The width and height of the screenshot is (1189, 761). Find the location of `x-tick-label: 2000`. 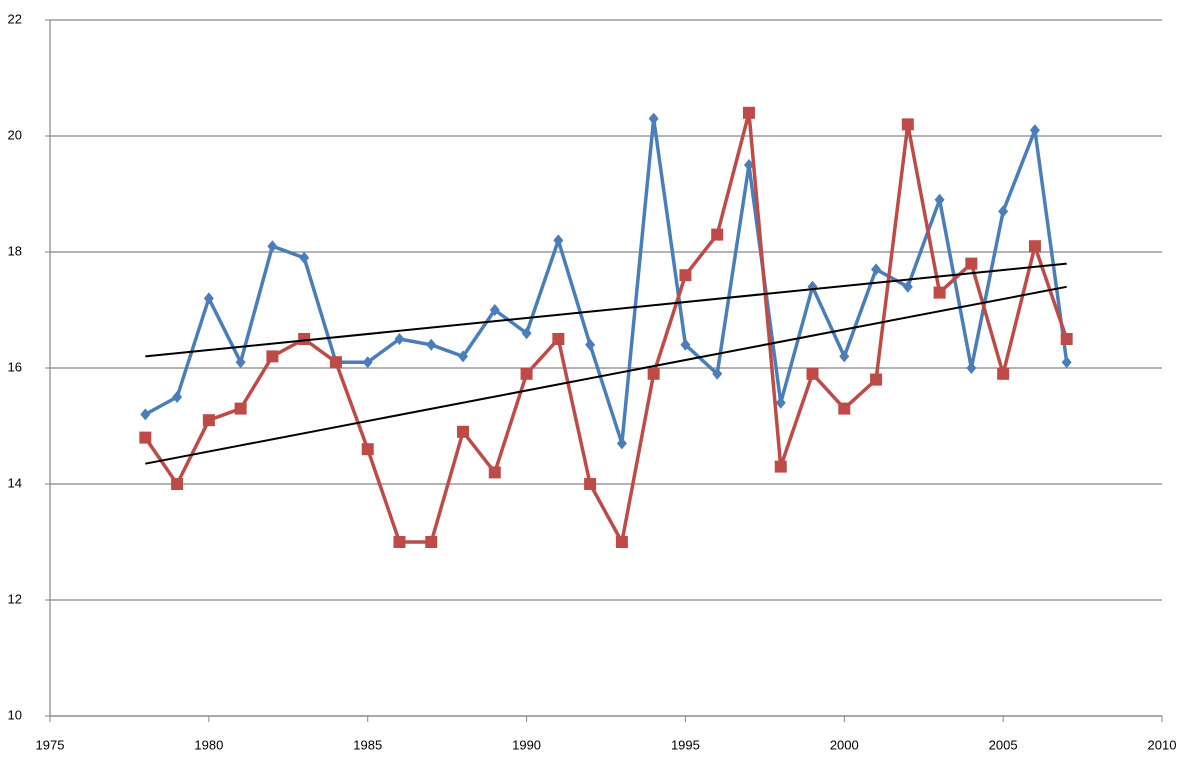

x-tick-label: 2000 is located at coordinates (844, 744).